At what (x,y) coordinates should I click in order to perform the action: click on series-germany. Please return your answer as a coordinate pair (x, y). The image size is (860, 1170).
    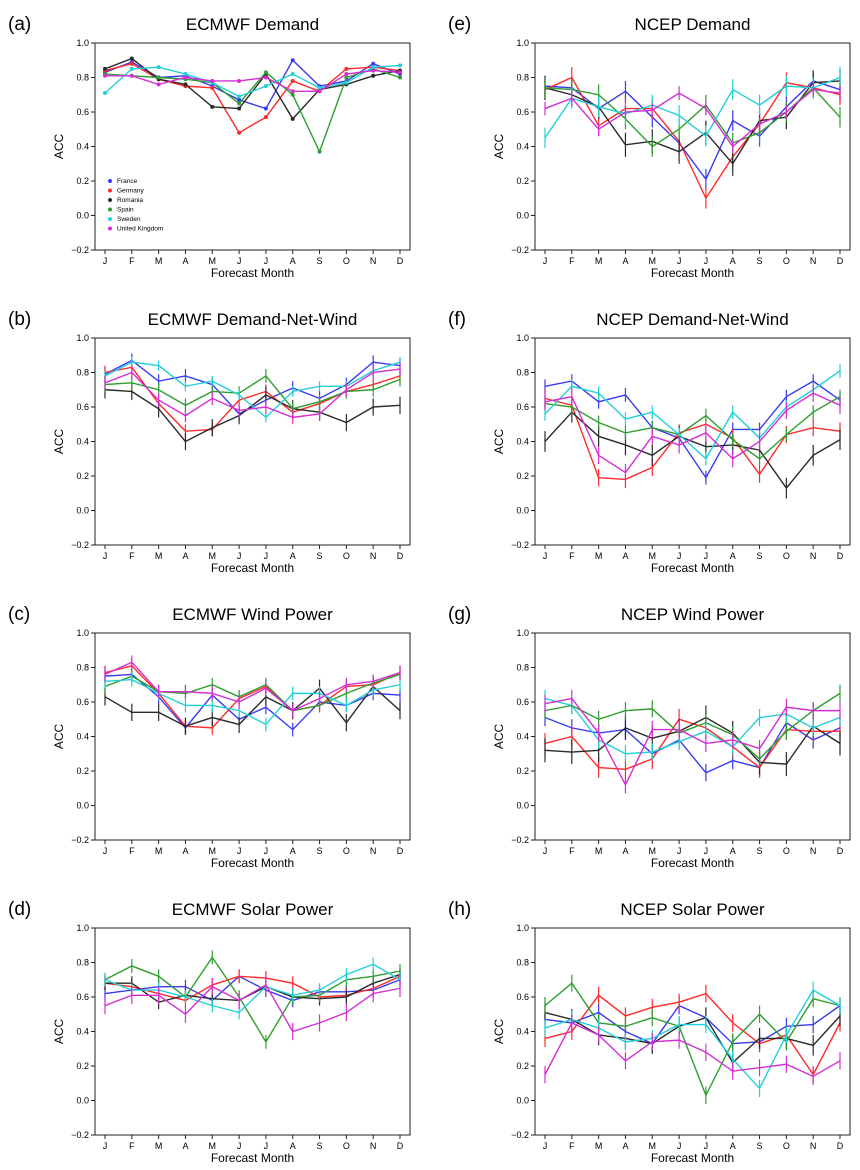
    Looking at the image, I should click on (692, 138).